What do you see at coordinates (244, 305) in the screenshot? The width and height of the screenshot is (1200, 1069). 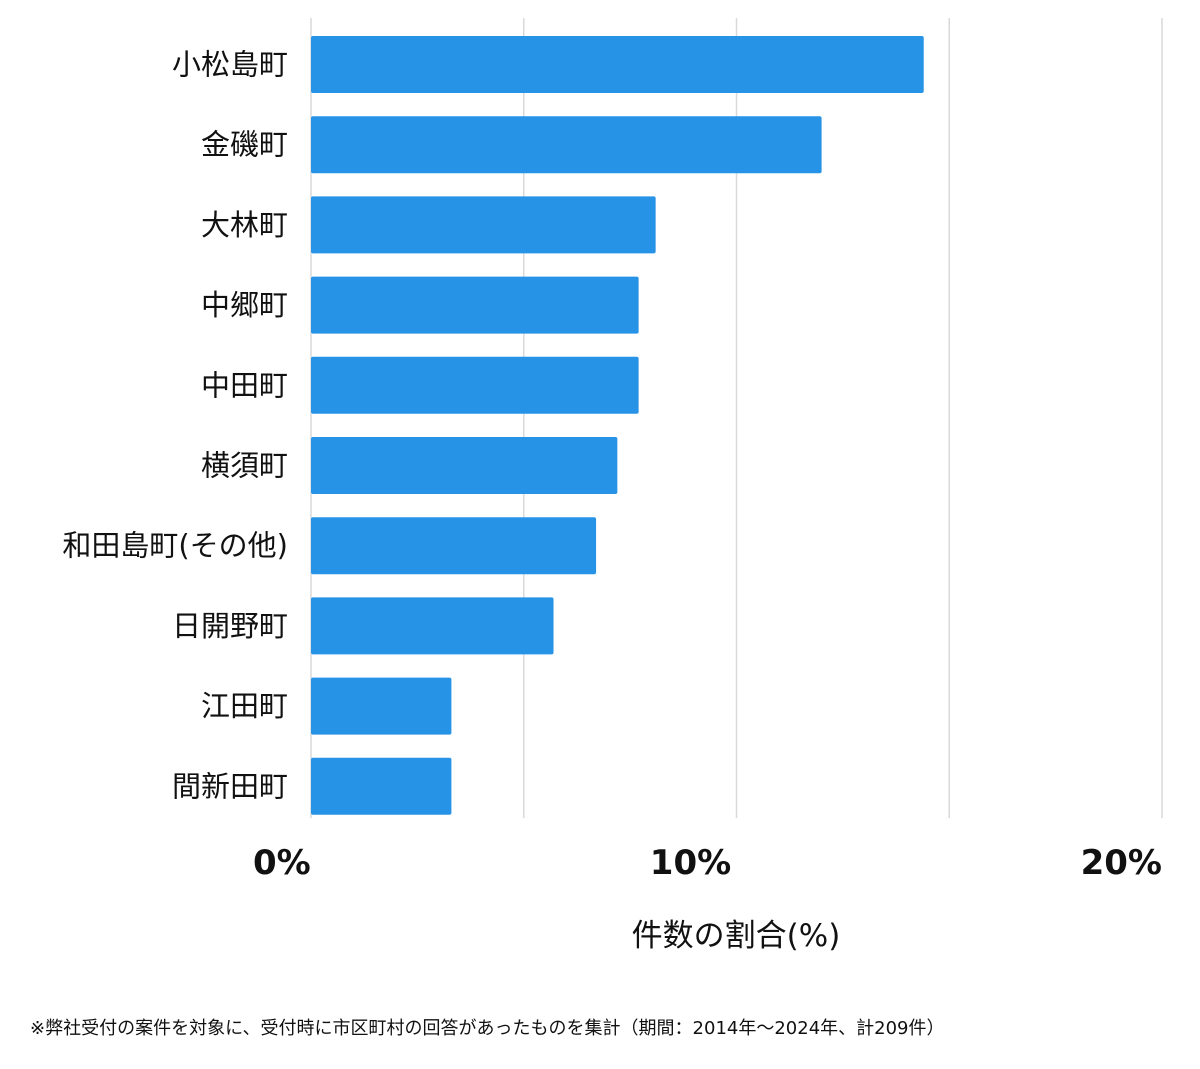 I see `category-label-3: 中郷町` at bounding box center [244, 305].